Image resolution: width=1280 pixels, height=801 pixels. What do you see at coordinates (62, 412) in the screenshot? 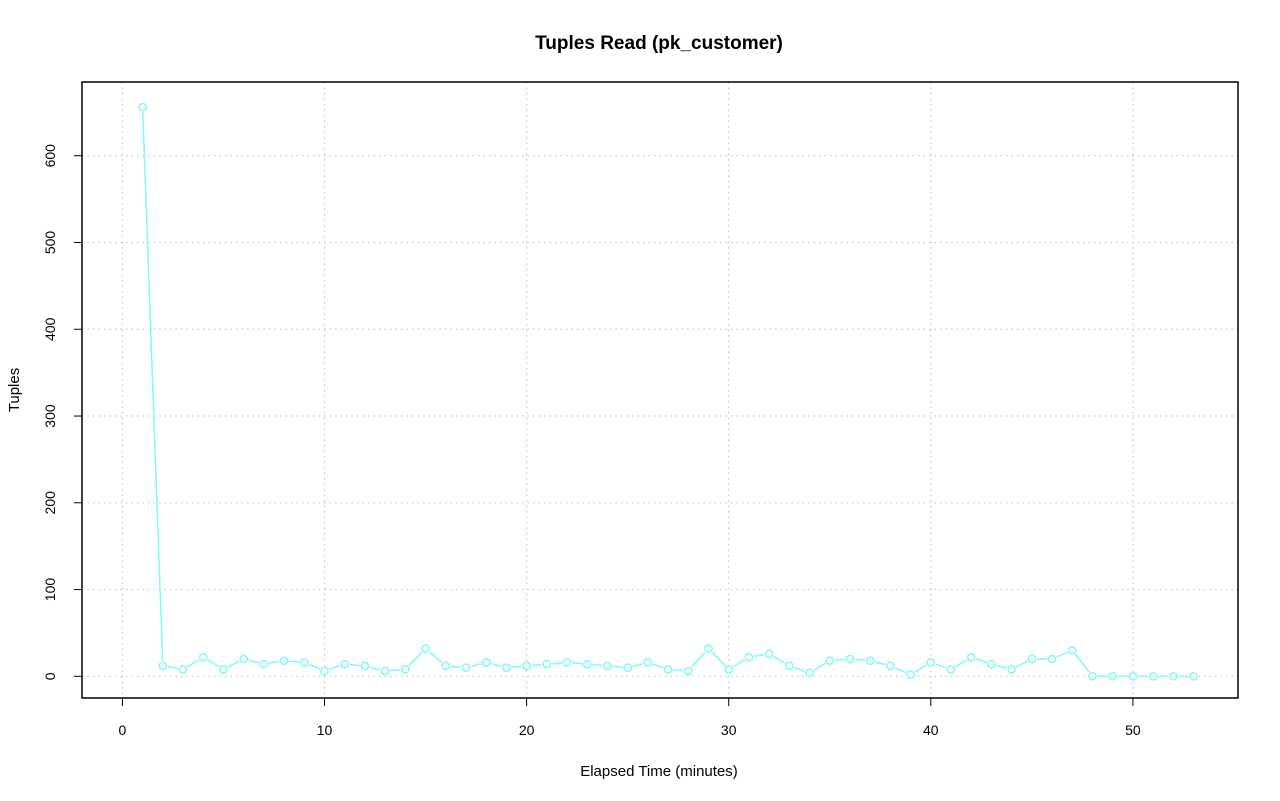
I see `y-axis: 0 100 200 300 400 500 600` at bounding box center [62, 412].